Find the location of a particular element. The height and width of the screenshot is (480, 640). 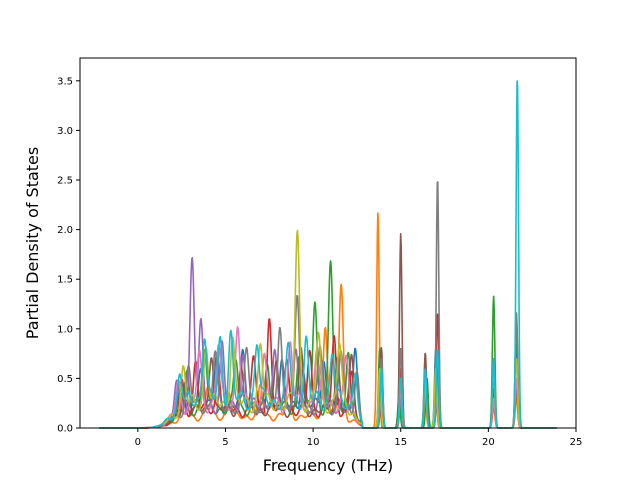

y-tick-label: 0.0 is located at coordinates (65, 429).